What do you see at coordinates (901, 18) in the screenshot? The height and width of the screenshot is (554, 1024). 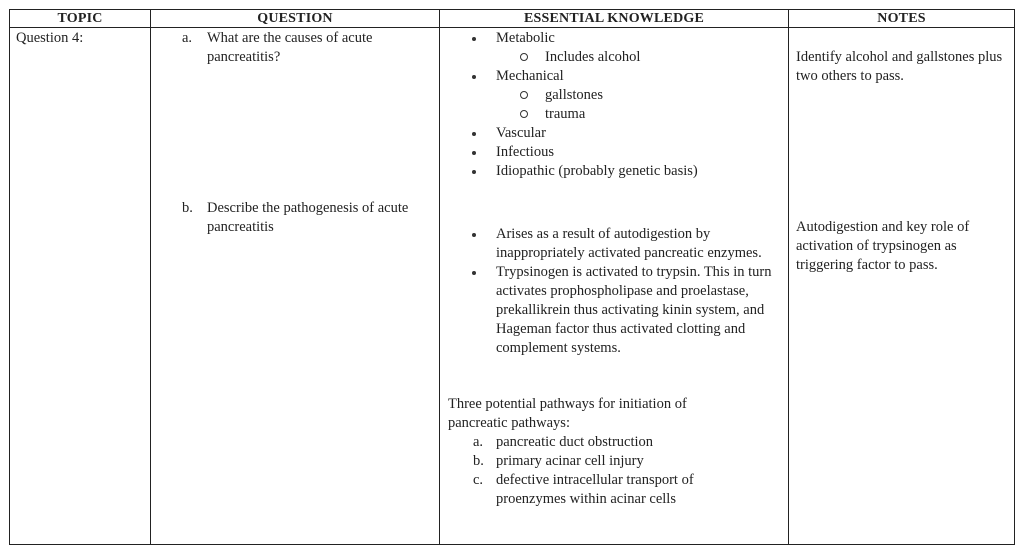 I see `header-notes: NOTES` at bounding box center [901, 18].